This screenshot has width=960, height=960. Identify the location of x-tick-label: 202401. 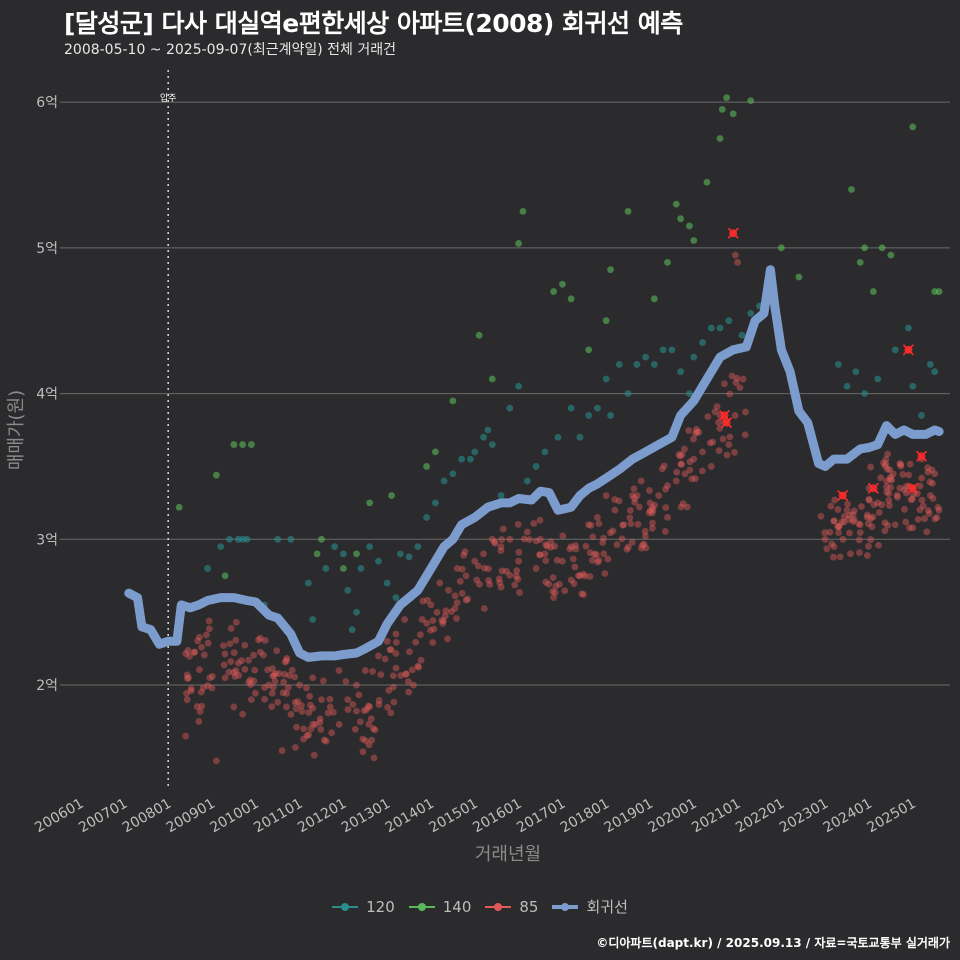
(848, 816).